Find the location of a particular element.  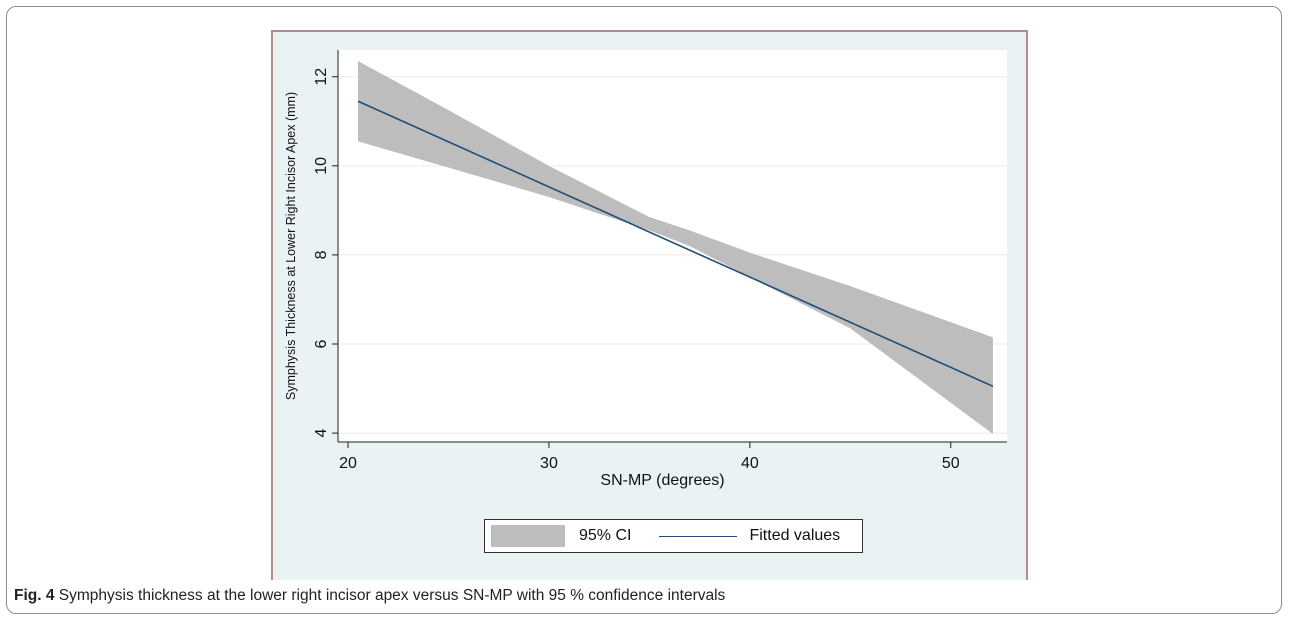

legend-fit-label: Fitted values is located at coordinates (795, 535).